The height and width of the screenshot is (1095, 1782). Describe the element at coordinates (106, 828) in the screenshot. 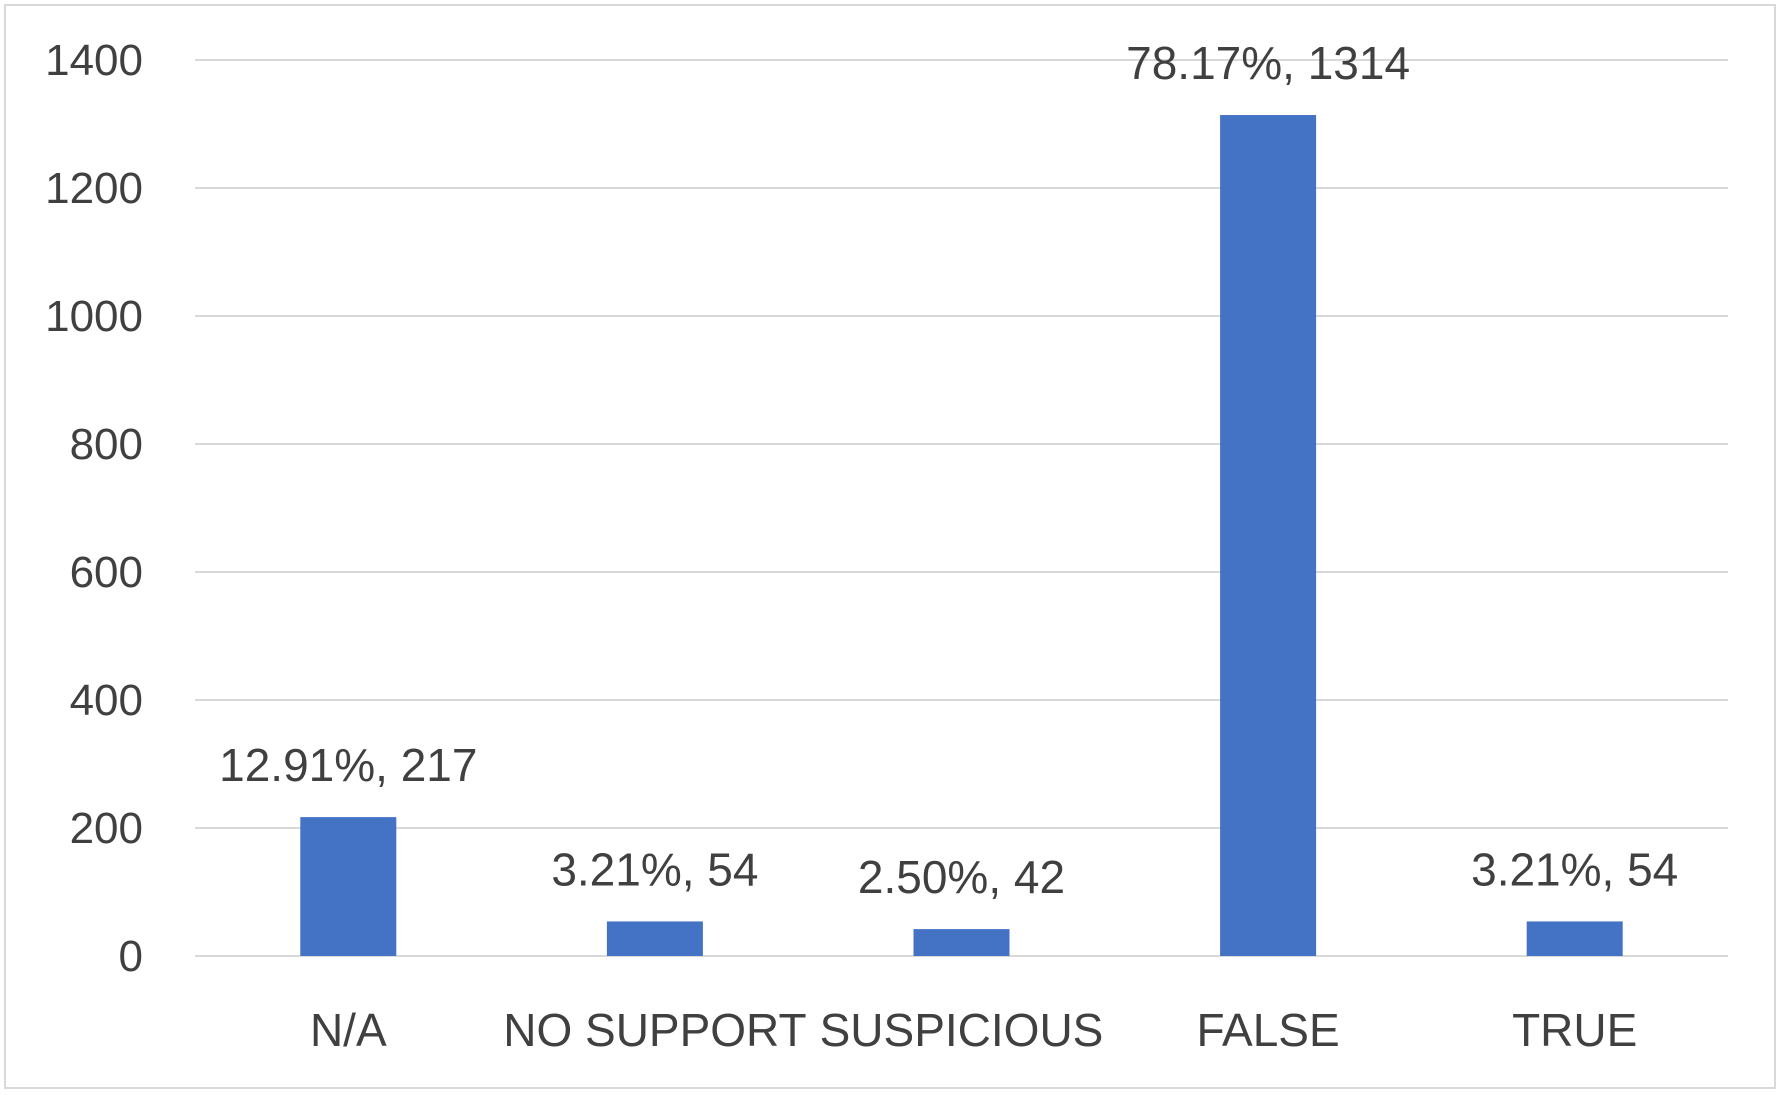

I see `y-tick-label: 200` at that location.